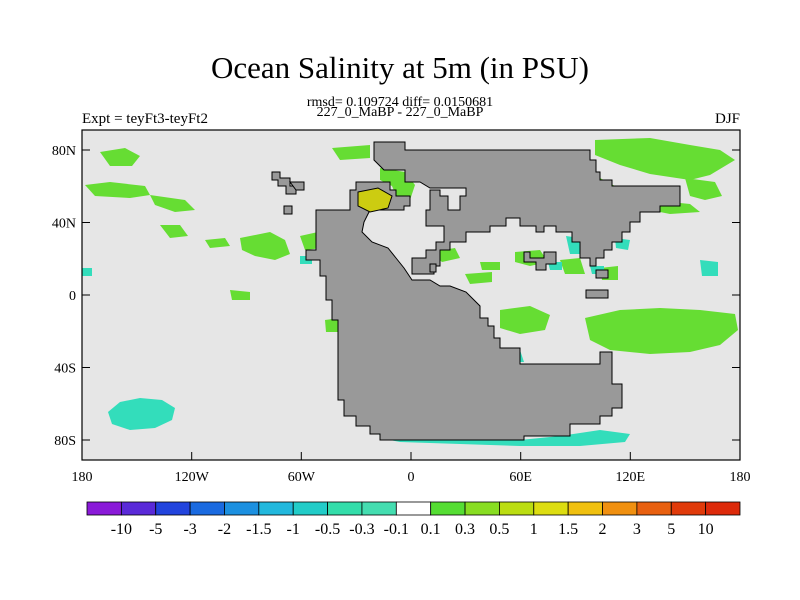  I want to click on colorbar-label: -2, so click(224, 529).